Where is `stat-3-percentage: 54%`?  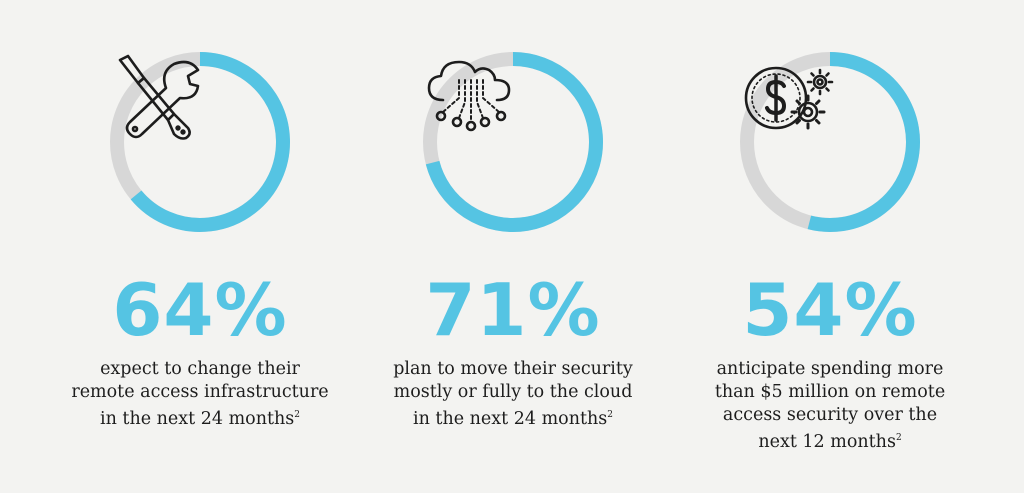 stat-3-percentage: 54% is located at coordinates (830, 310).